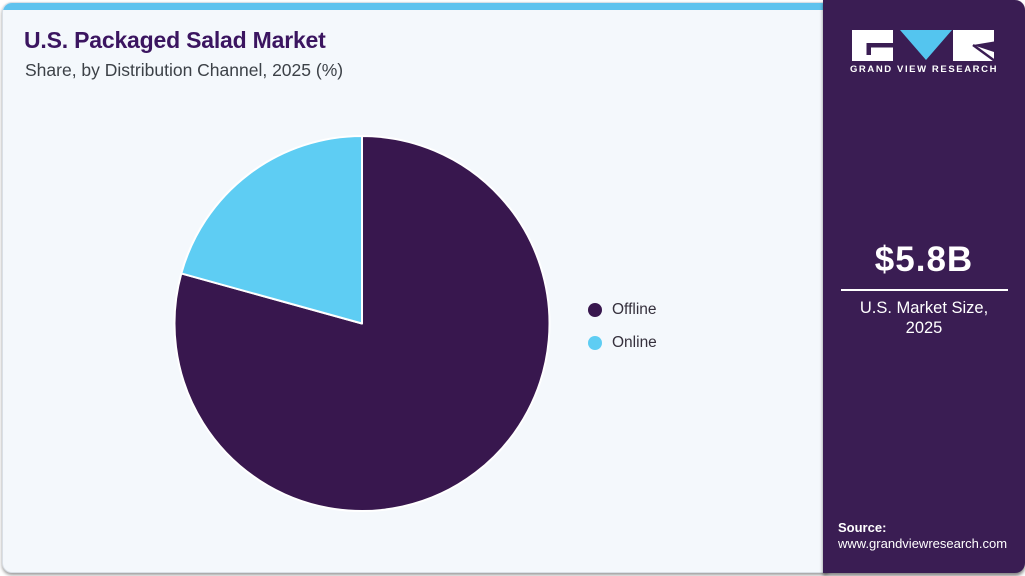 This screenshot has height=576, width=1025. Describe the element at coordinates (595, 343) in the screenshot. I see `online-color-dot` at that location.